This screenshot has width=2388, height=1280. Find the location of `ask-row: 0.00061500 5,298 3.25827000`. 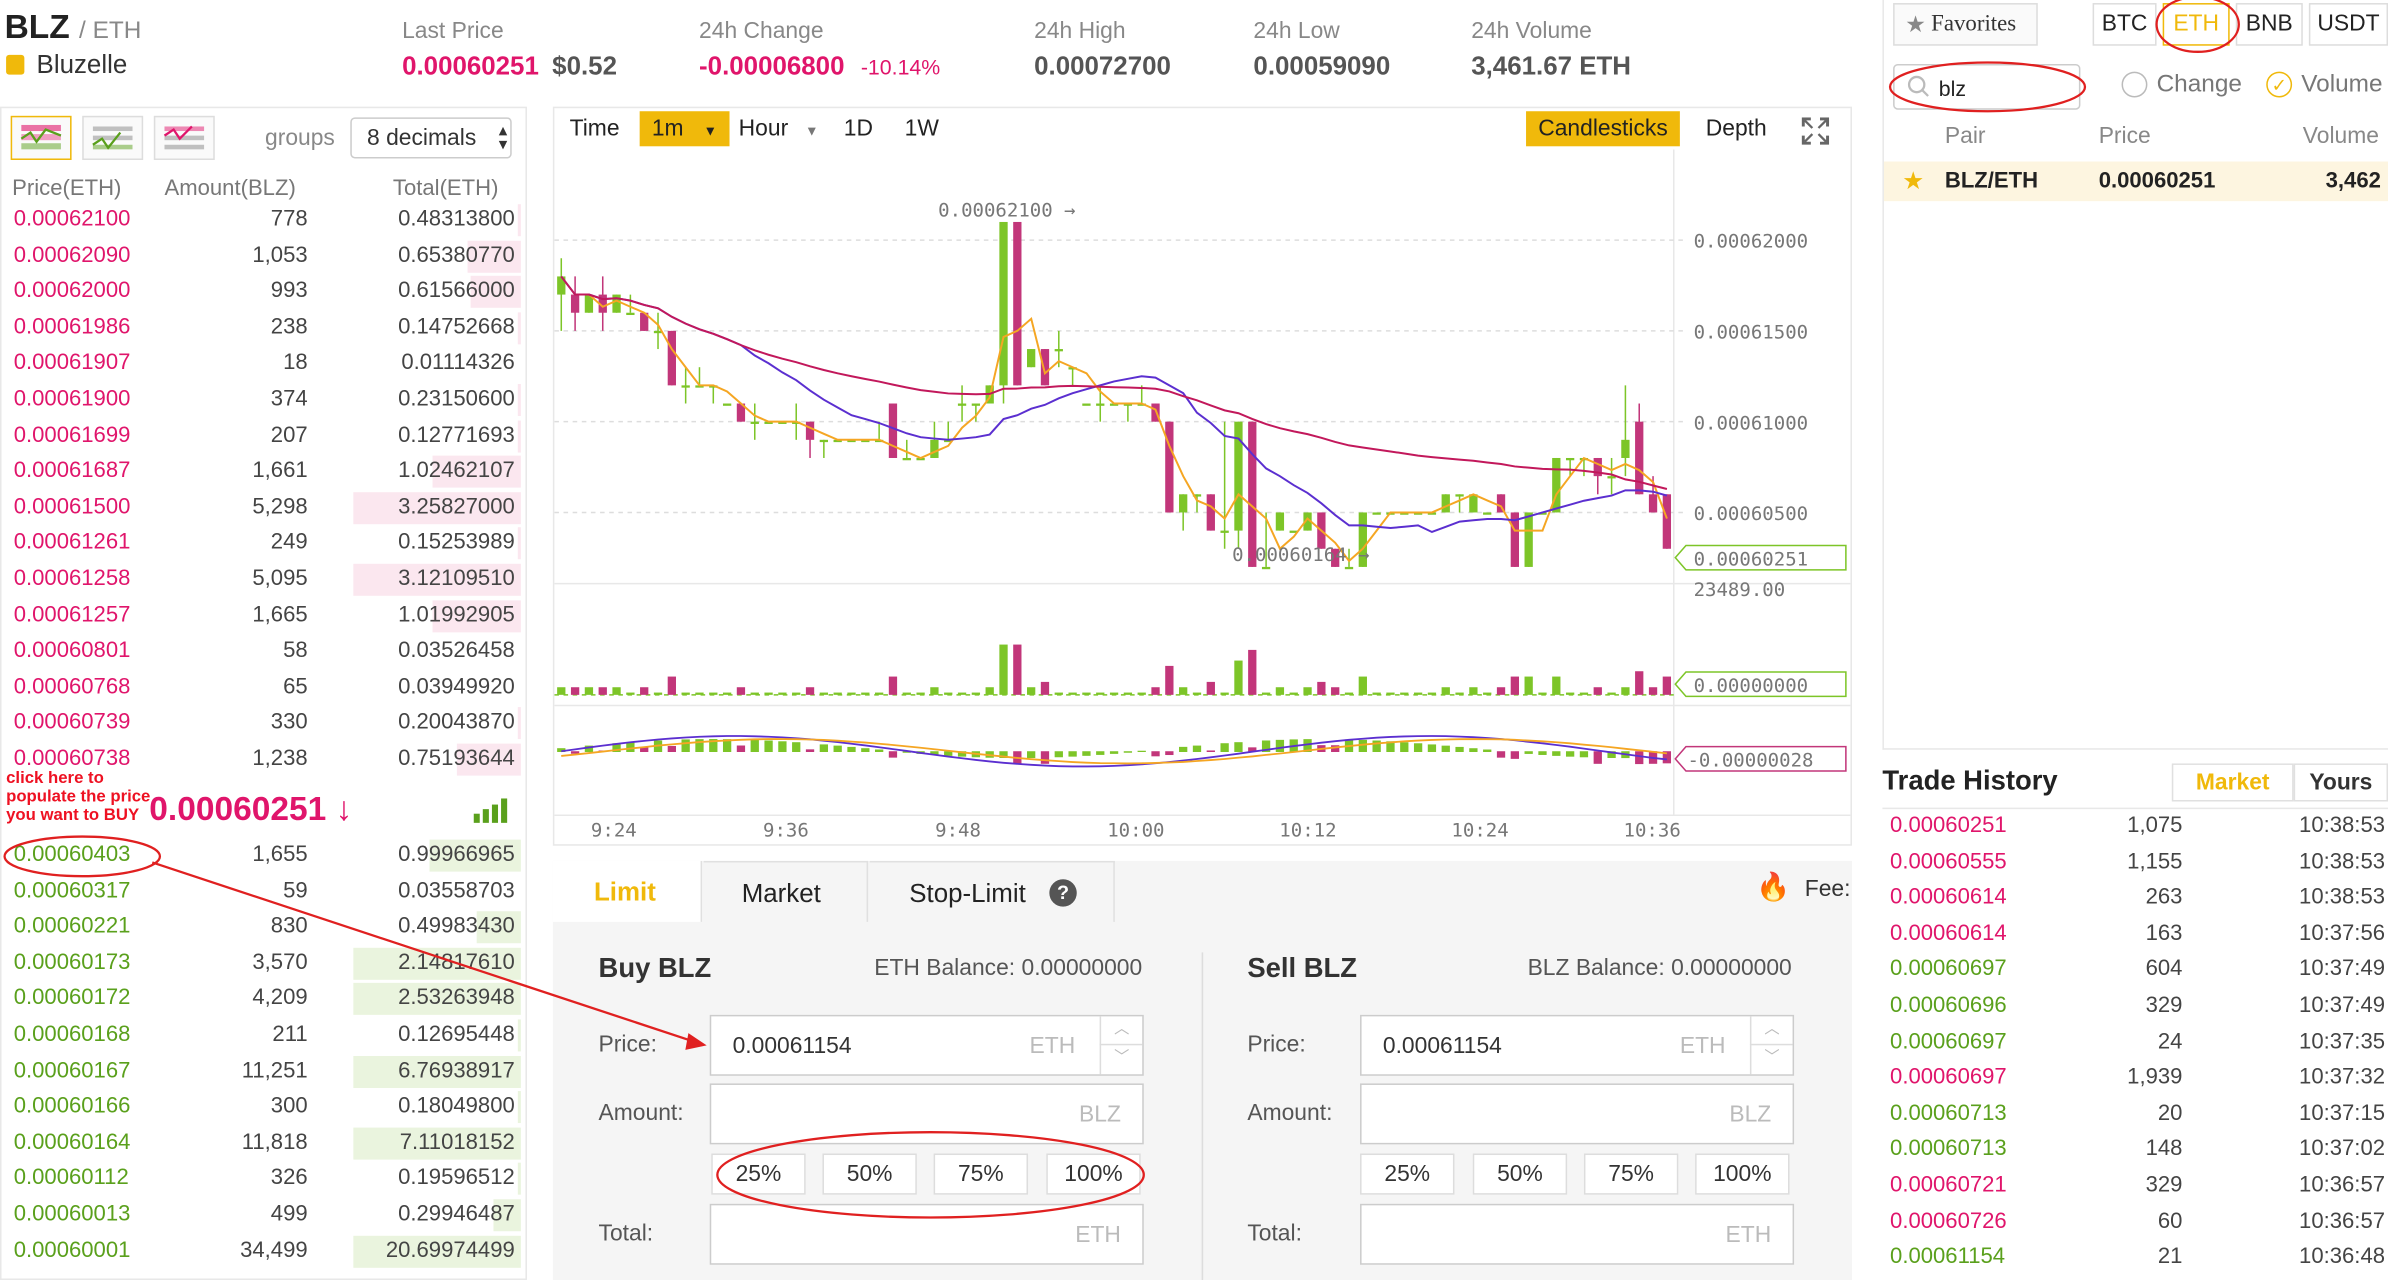

ask-row: 0.00061500 5,298 3.25827000 is located at coordinates (263, 508).